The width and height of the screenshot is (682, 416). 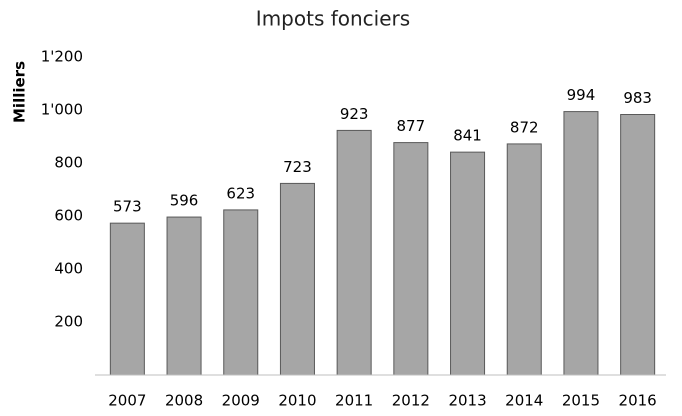 What do you see at coordinates (524, 401) in the screenshot?
I see `x-tick-label: 2014` at bounding box center [524, 401].